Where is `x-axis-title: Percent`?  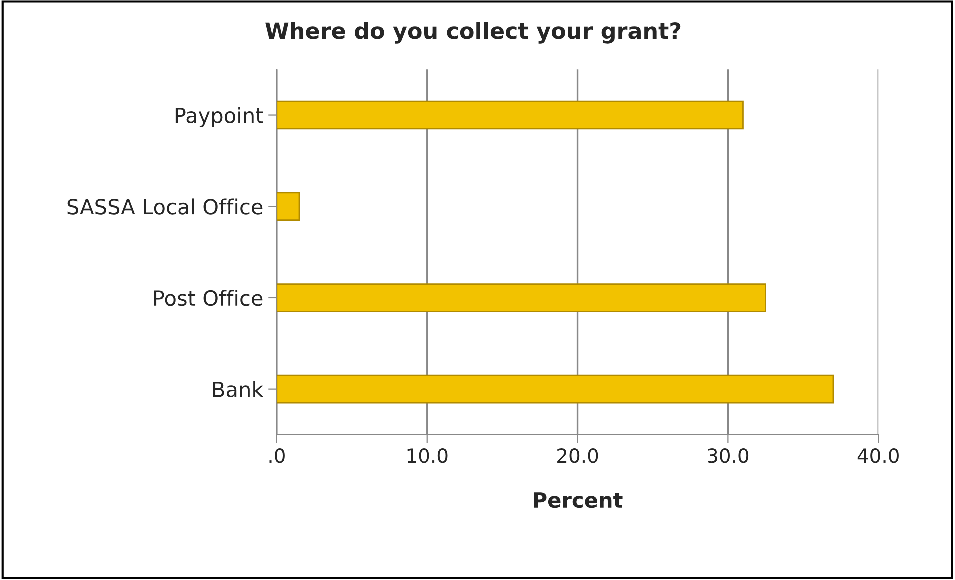 x-axis-title: Percent is located at coordinates (578, 500).